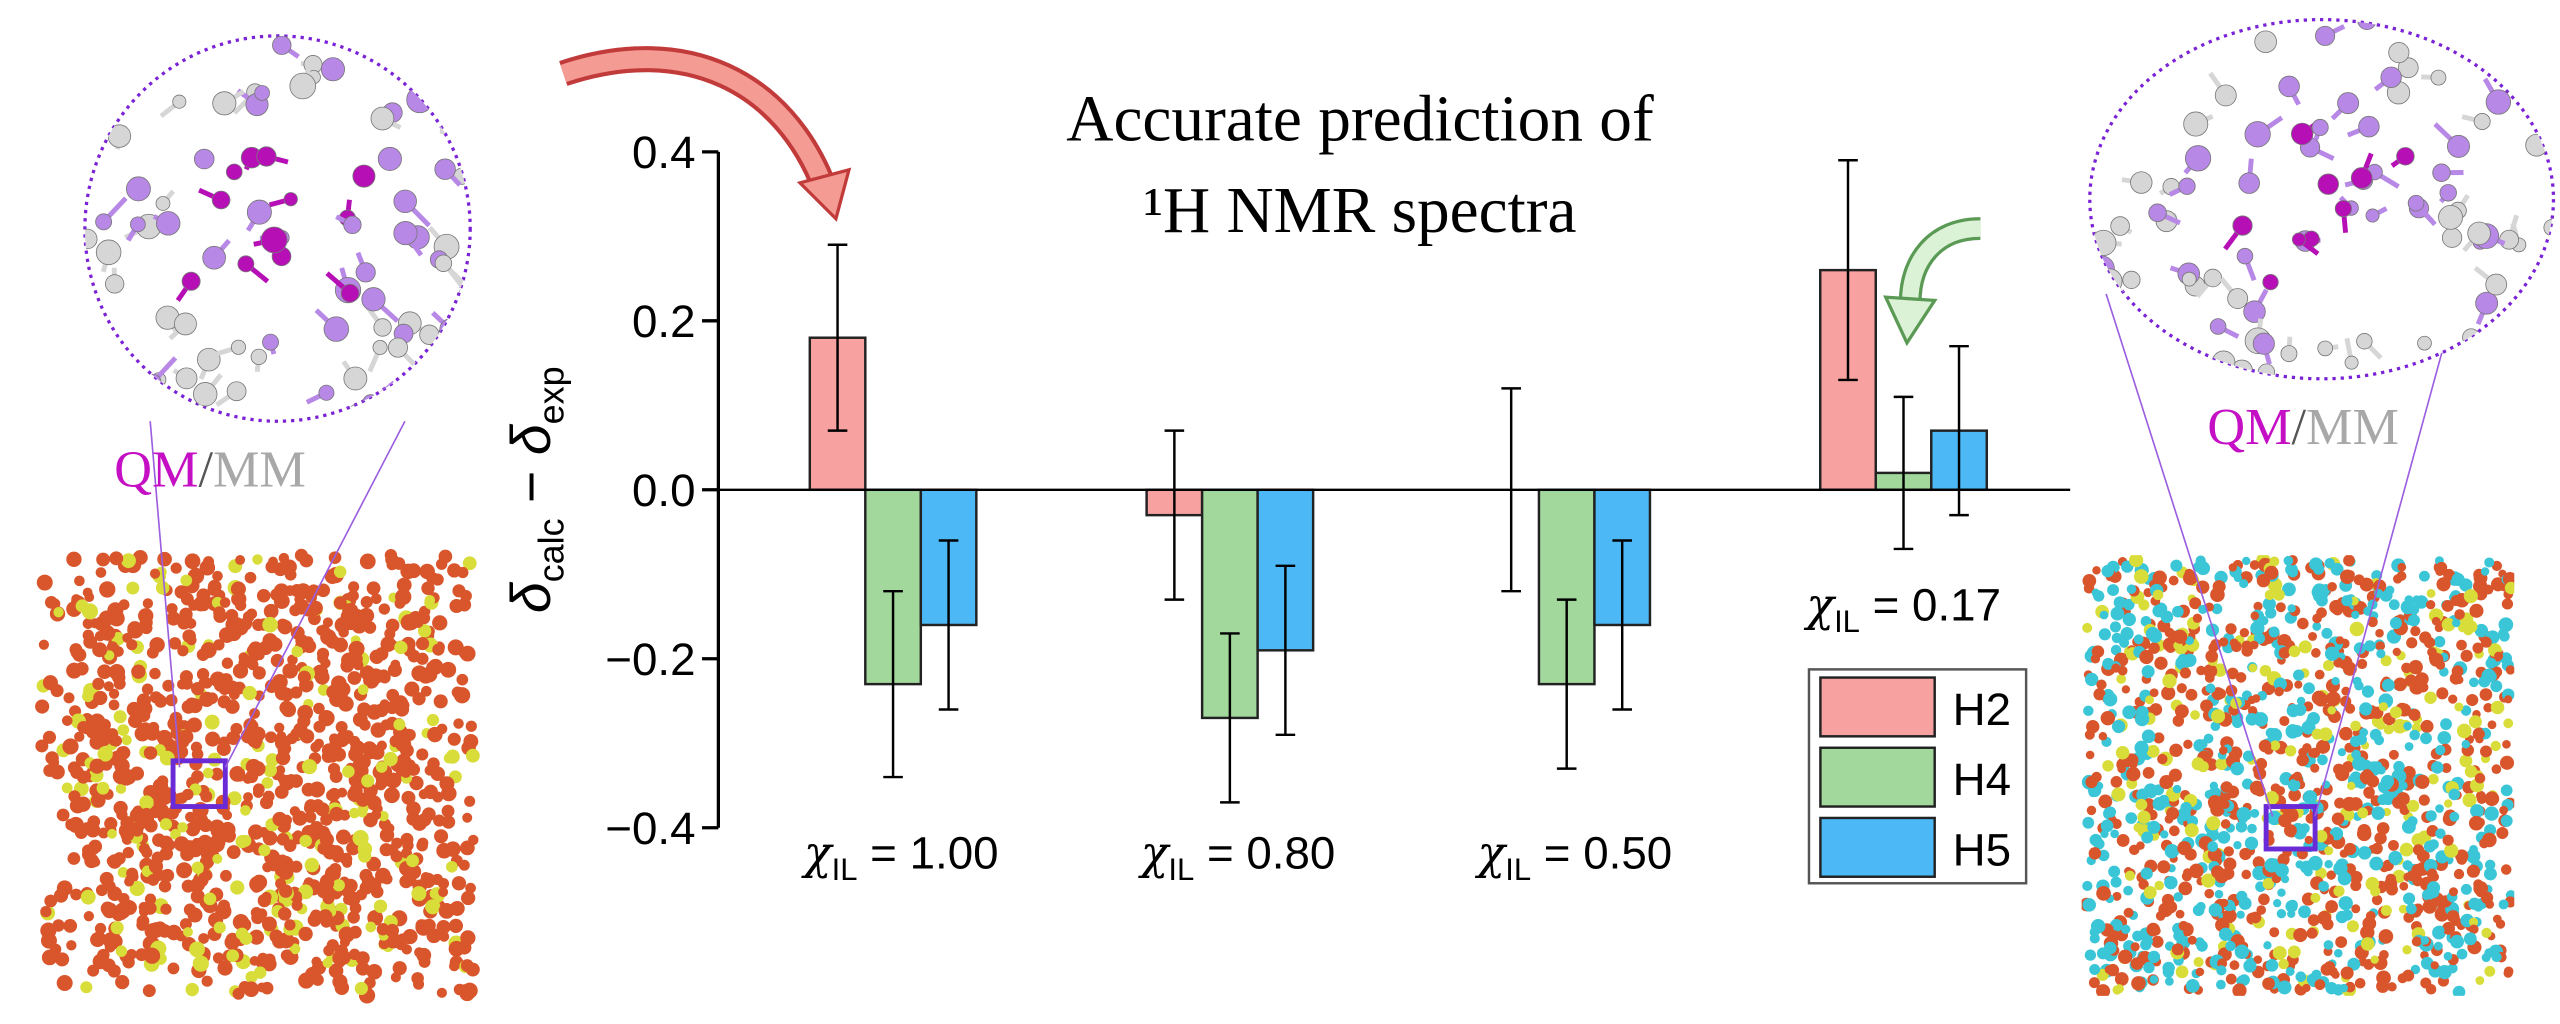 Image resolution: width=2560 pixels, height=1024 pixels. I want to click on y-label-part: δ, so click(531, 597).